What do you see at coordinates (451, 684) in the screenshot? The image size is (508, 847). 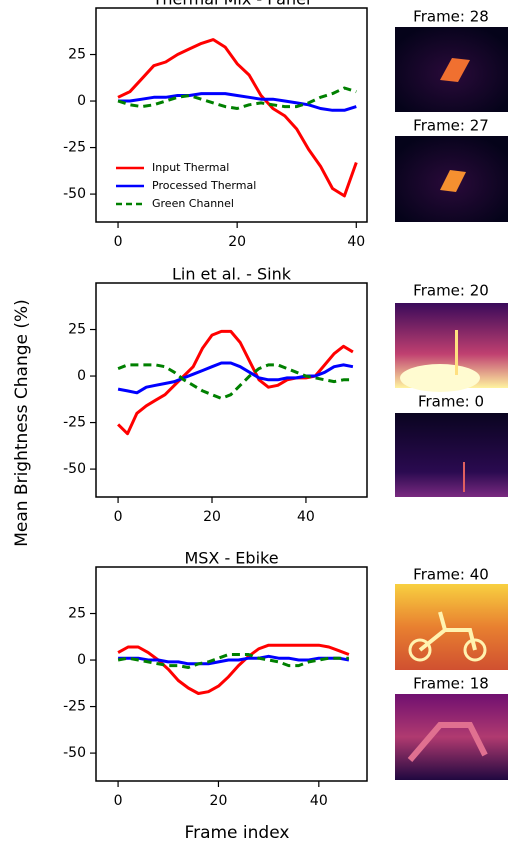 I see `frame-label: Frame: 18` at bounding box center [451, 684].